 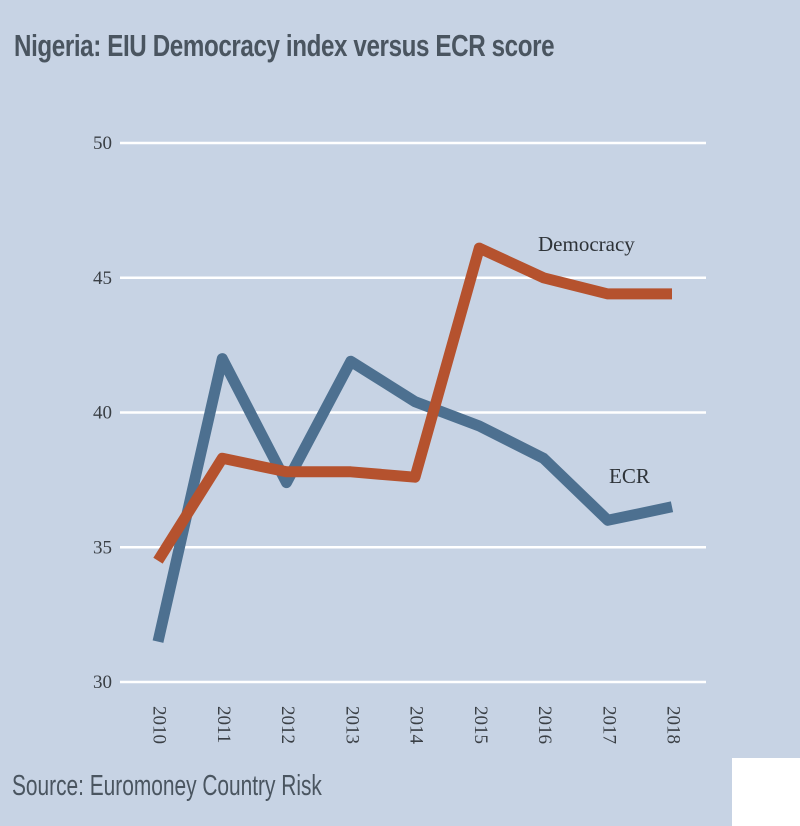 I want to click on x-tick-label: 2015, so click(x=480, y=725).